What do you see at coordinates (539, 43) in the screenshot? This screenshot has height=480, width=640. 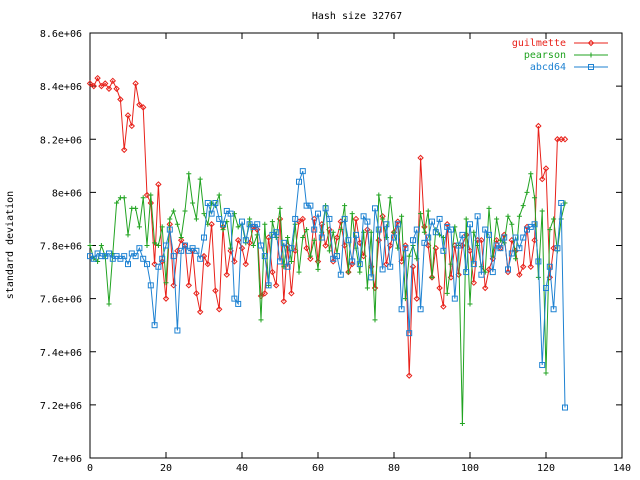 I see `legend-label-guilmette: guilmette` at bounding box center [539, 43].